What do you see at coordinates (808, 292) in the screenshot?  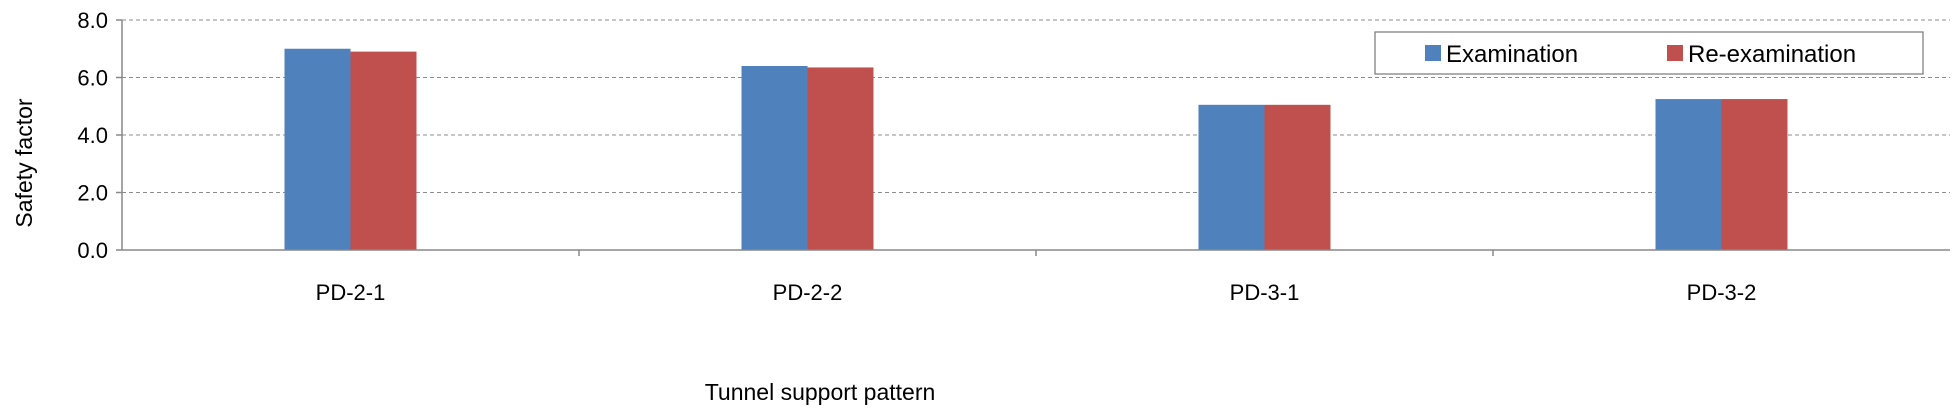 I see `x-tick-label: PD-2-2` at bounding box center [808, 292].